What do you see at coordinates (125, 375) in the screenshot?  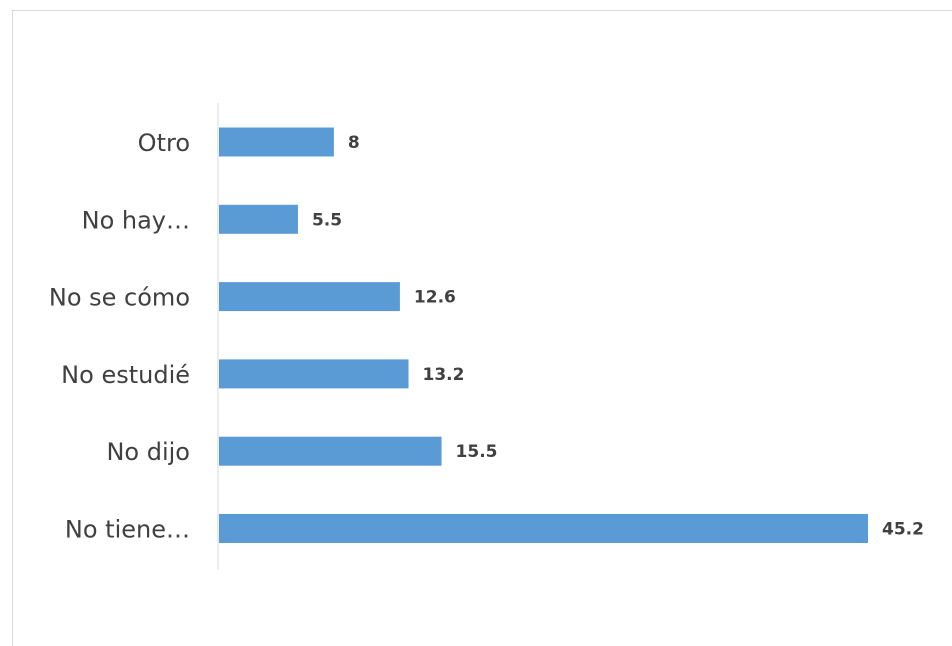 I see `category-label: No estudié` at bounding box center [125, 375].